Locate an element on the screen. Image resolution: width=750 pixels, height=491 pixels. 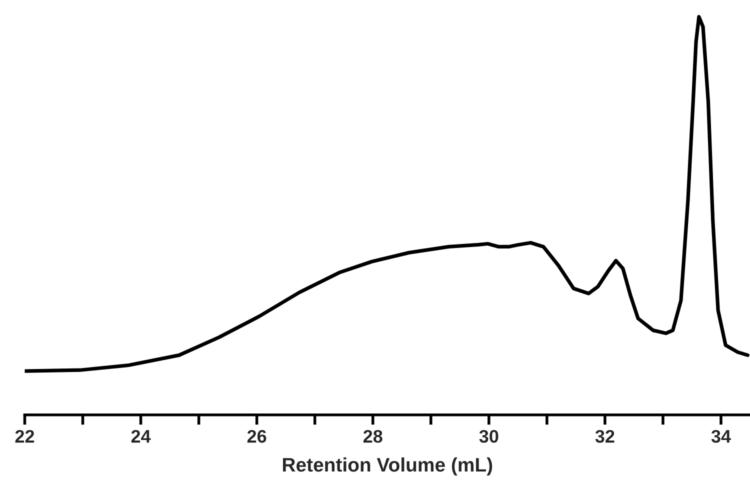
x-tick-label: 34 is located at coordinates (721, 436).